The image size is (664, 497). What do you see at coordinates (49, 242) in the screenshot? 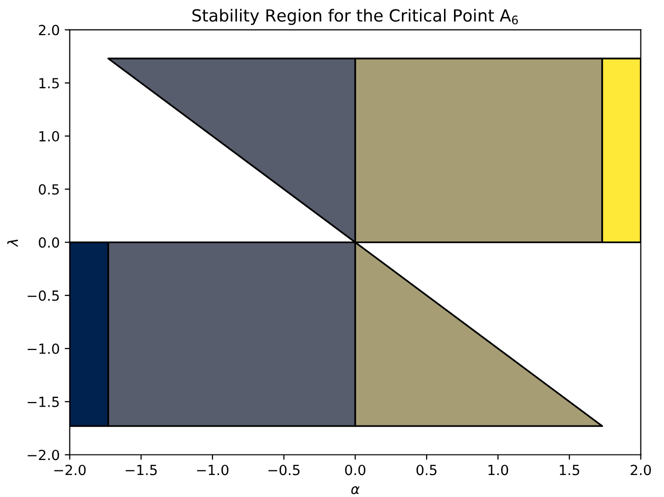
I see `y-tick-label: 0.0` at bounding box center [49, 242].